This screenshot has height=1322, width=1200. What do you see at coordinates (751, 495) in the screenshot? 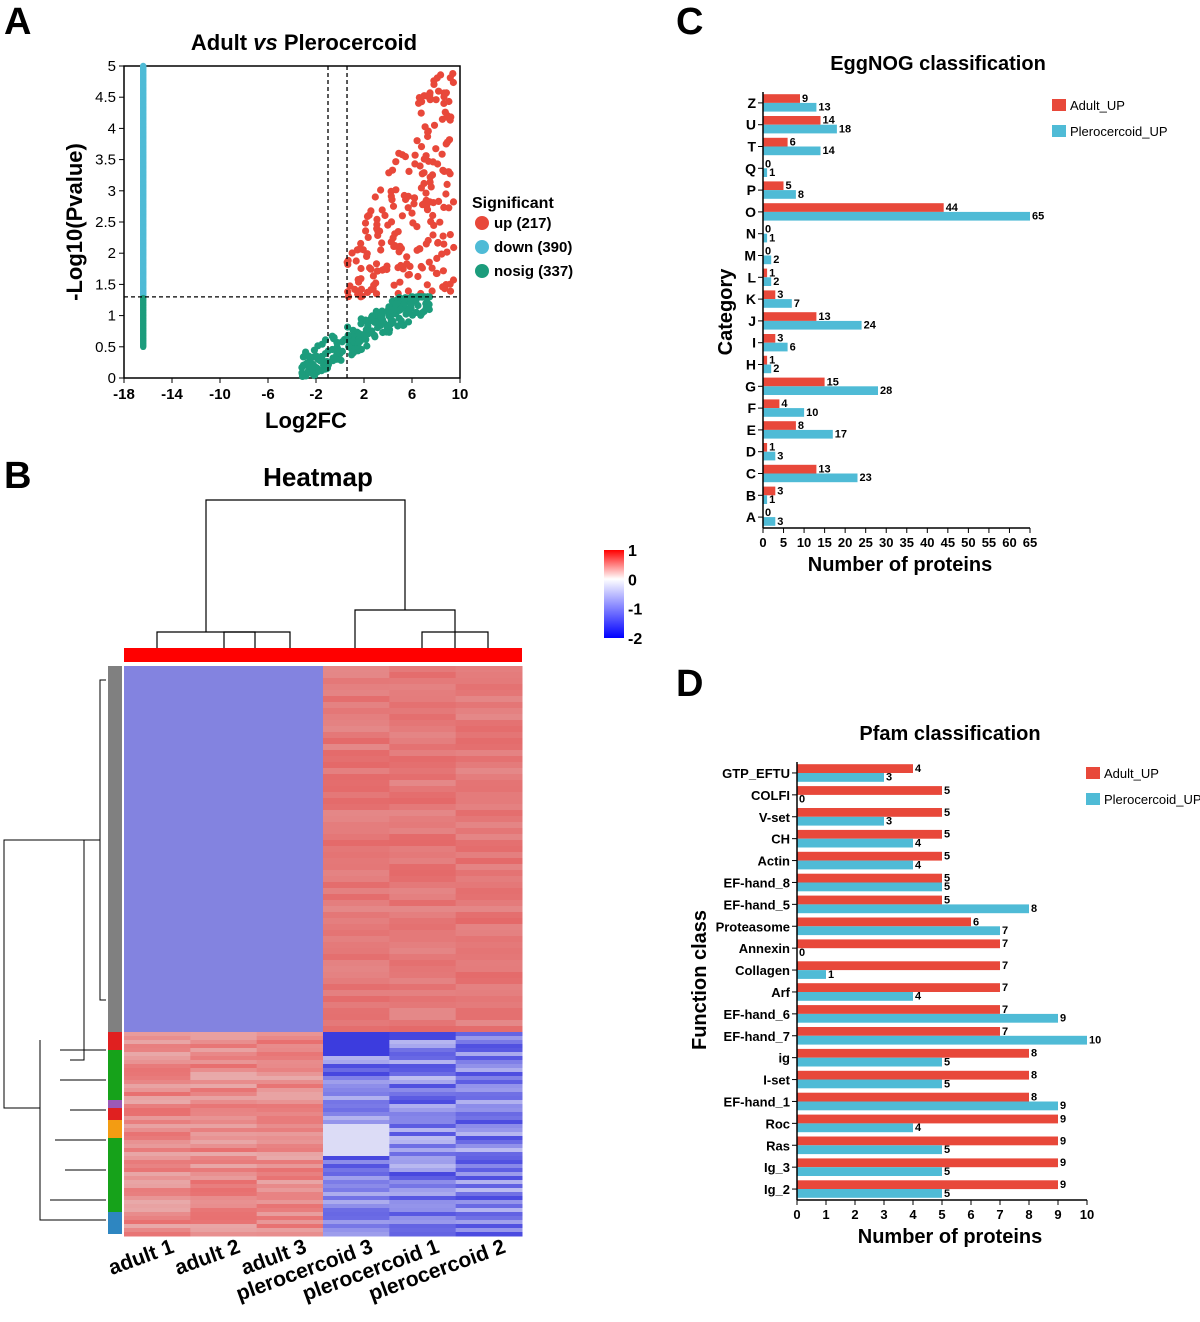
I see `eggnog-category-label: B` at bounding box center [751, 495].